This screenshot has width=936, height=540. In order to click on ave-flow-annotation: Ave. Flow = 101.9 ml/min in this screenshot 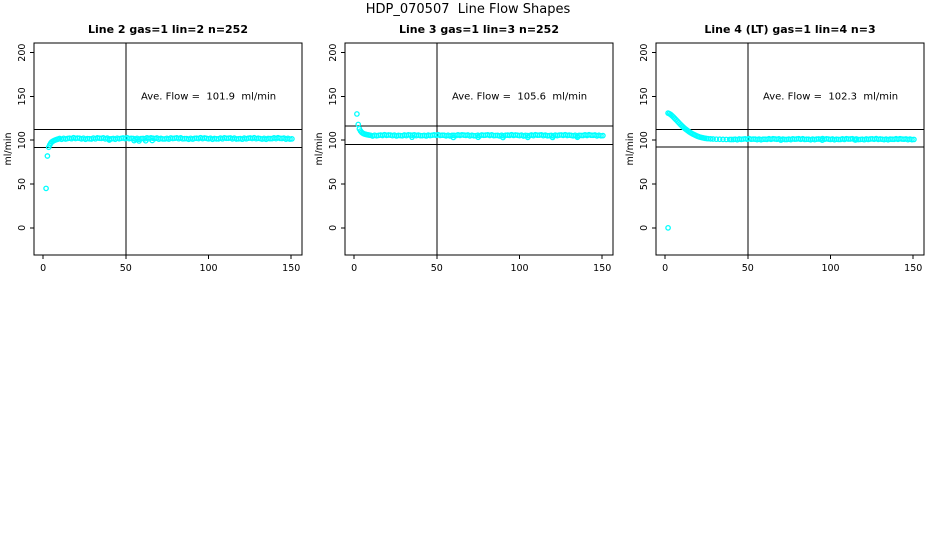, I will do `click(208, 96)`.